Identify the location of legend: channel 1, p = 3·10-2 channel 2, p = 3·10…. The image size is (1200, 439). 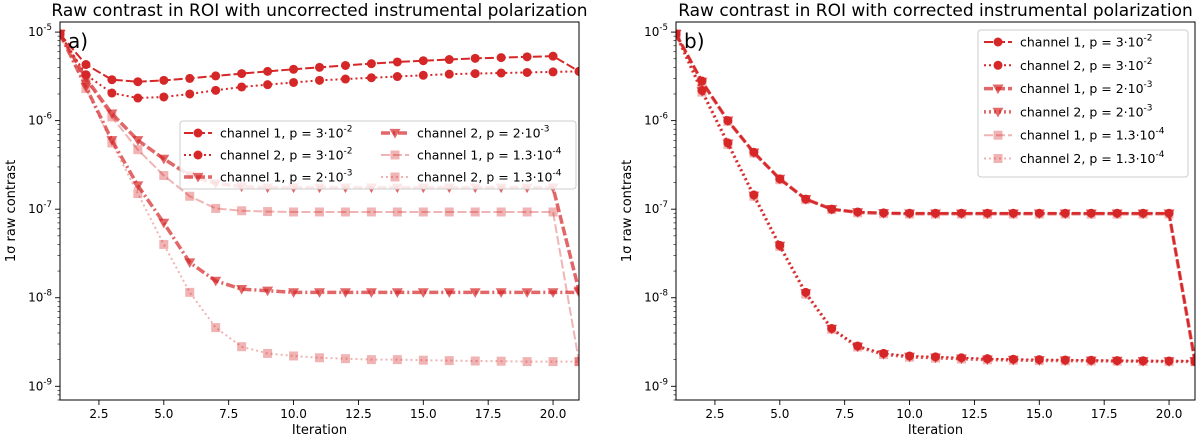
(378, 155).